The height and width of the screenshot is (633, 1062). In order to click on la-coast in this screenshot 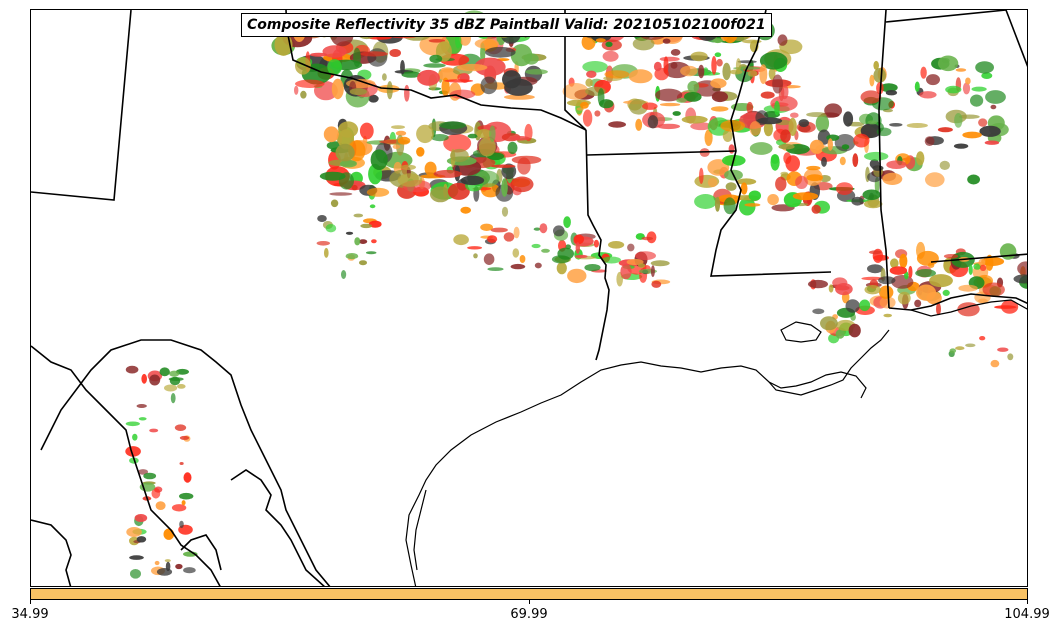, I will do `click(829, 362)`.